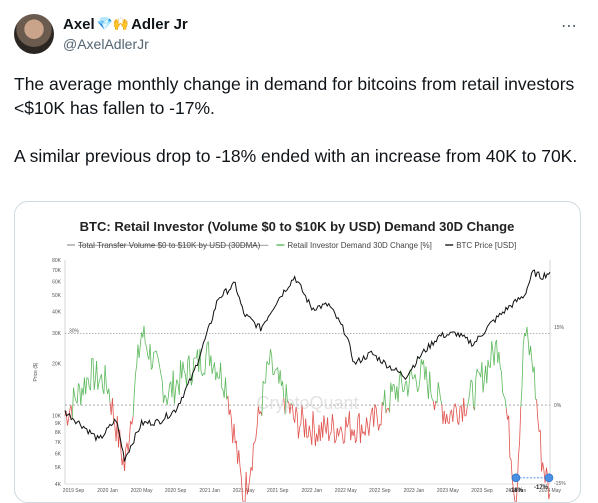 Image resolution: width=598 pixels, height=503 pixels. What do you see at coordinates (34, 34) in the screenshot?
I see `avatar` at bounding box center [34, 34].